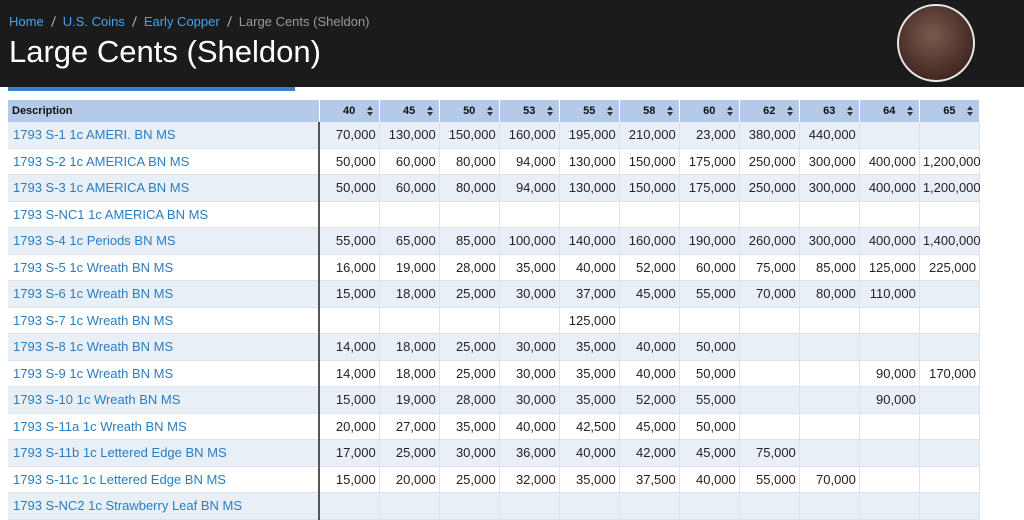 The width and height of the screenshot is (1024, 520). What do you see at coordinates (589, 111) in the screenshot?
I see `column-header: 55` at bounding box center [589, 111].